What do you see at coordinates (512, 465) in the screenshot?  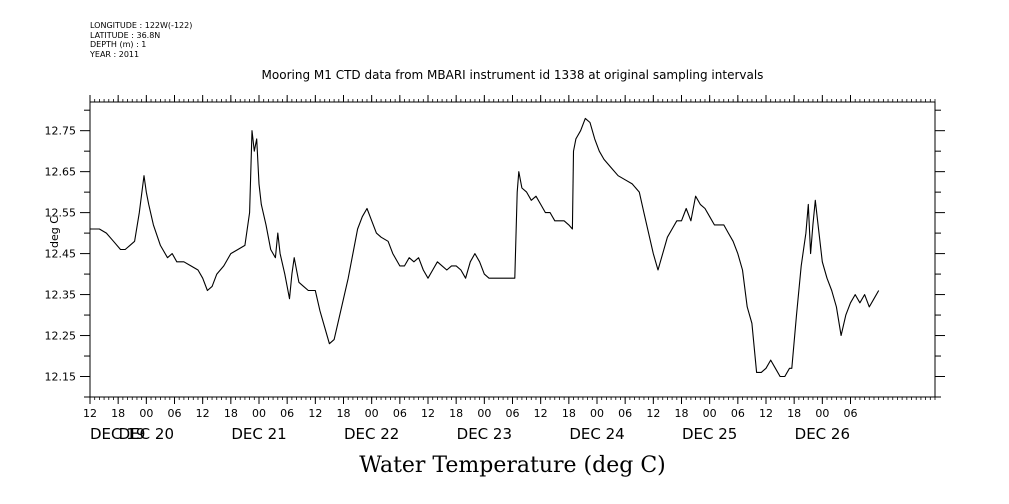 I see `x-axis-label: Water Temperature (deg C)` at bounding box center [512, 465].